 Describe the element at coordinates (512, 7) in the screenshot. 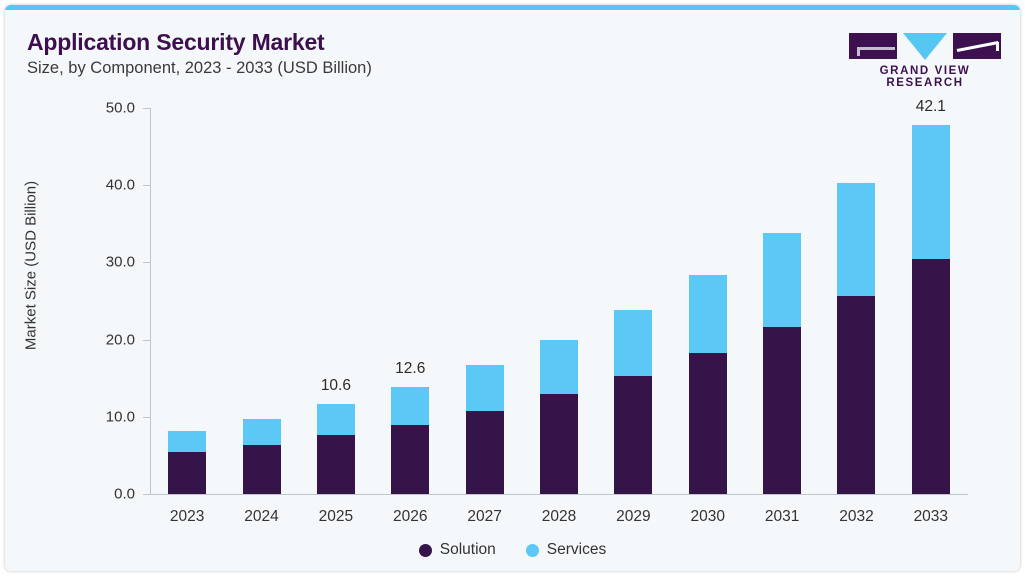

I see `top-accent-bar` at that location.